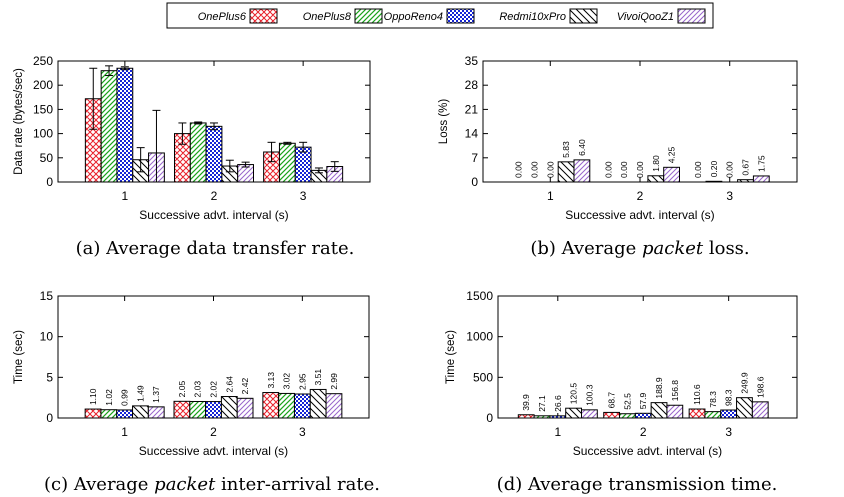  I want to click on value-label: 1.10, so click(93, 396).